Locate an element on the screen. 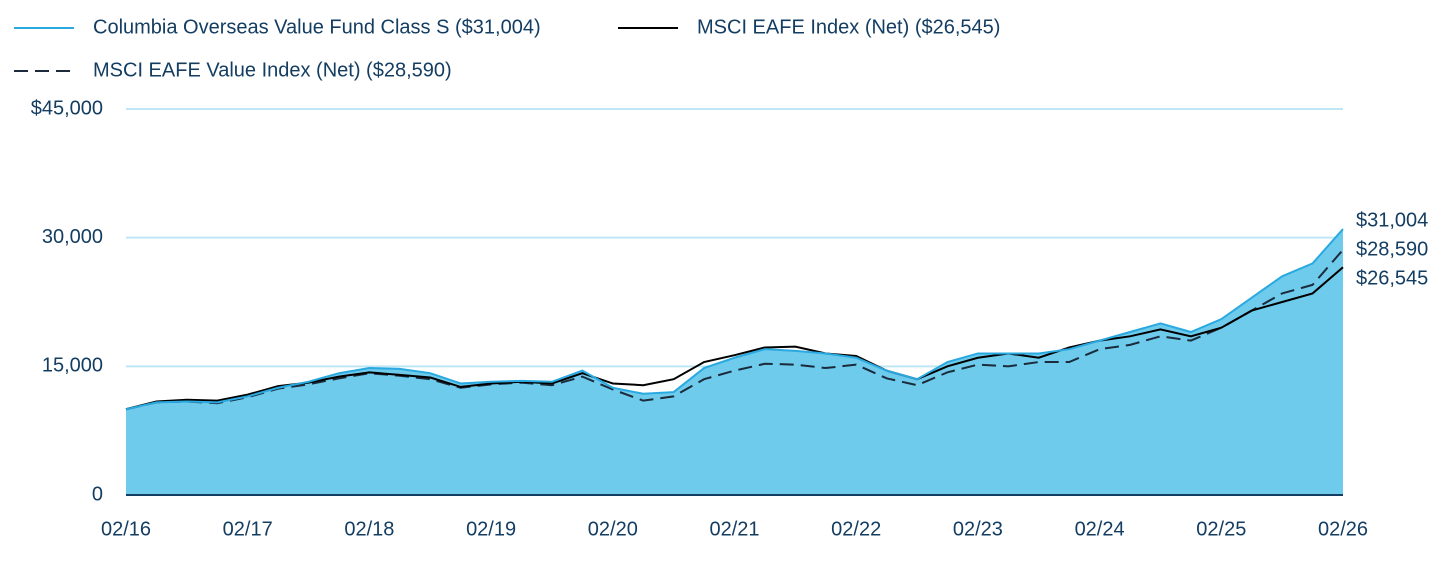 Image resolution: width=1452 pixels, height=564 pixels. y-tick-label: 30,000 is located at coordinates (72, 237).